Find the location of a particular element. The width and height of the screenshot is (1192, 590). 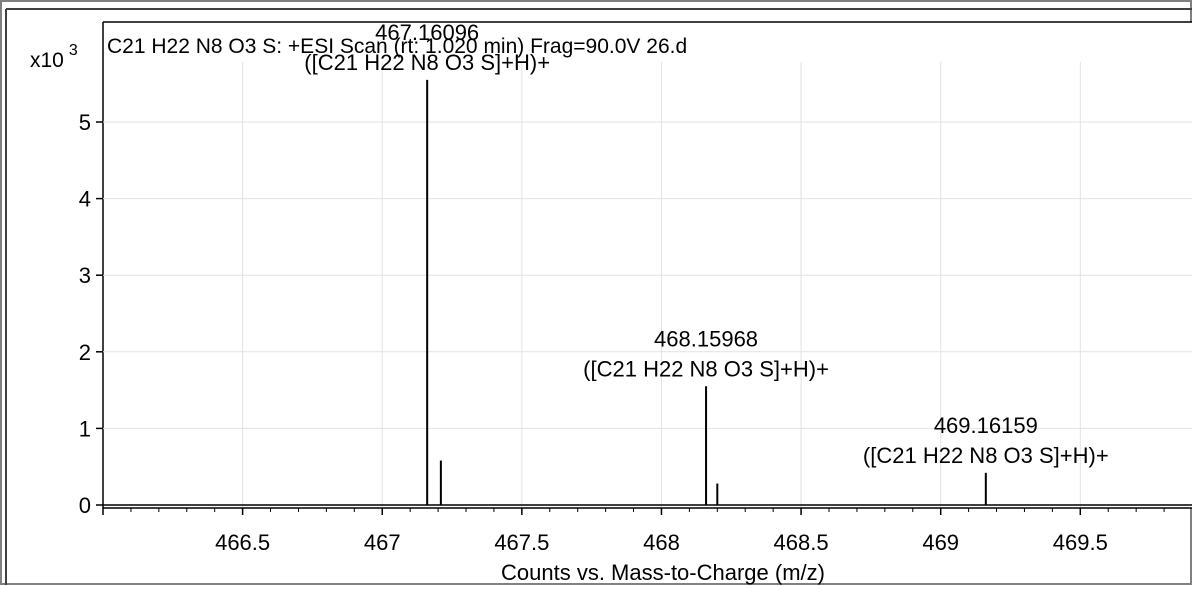

peak-mz-label: 469.16159 is located at coordinates (986, 425).